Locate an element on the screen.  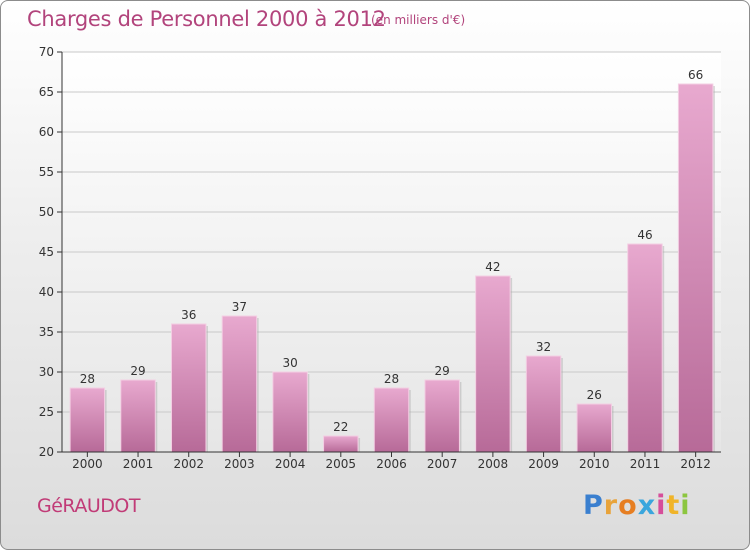
x-tick-label: 2000 is located at coordinates (87, 464).